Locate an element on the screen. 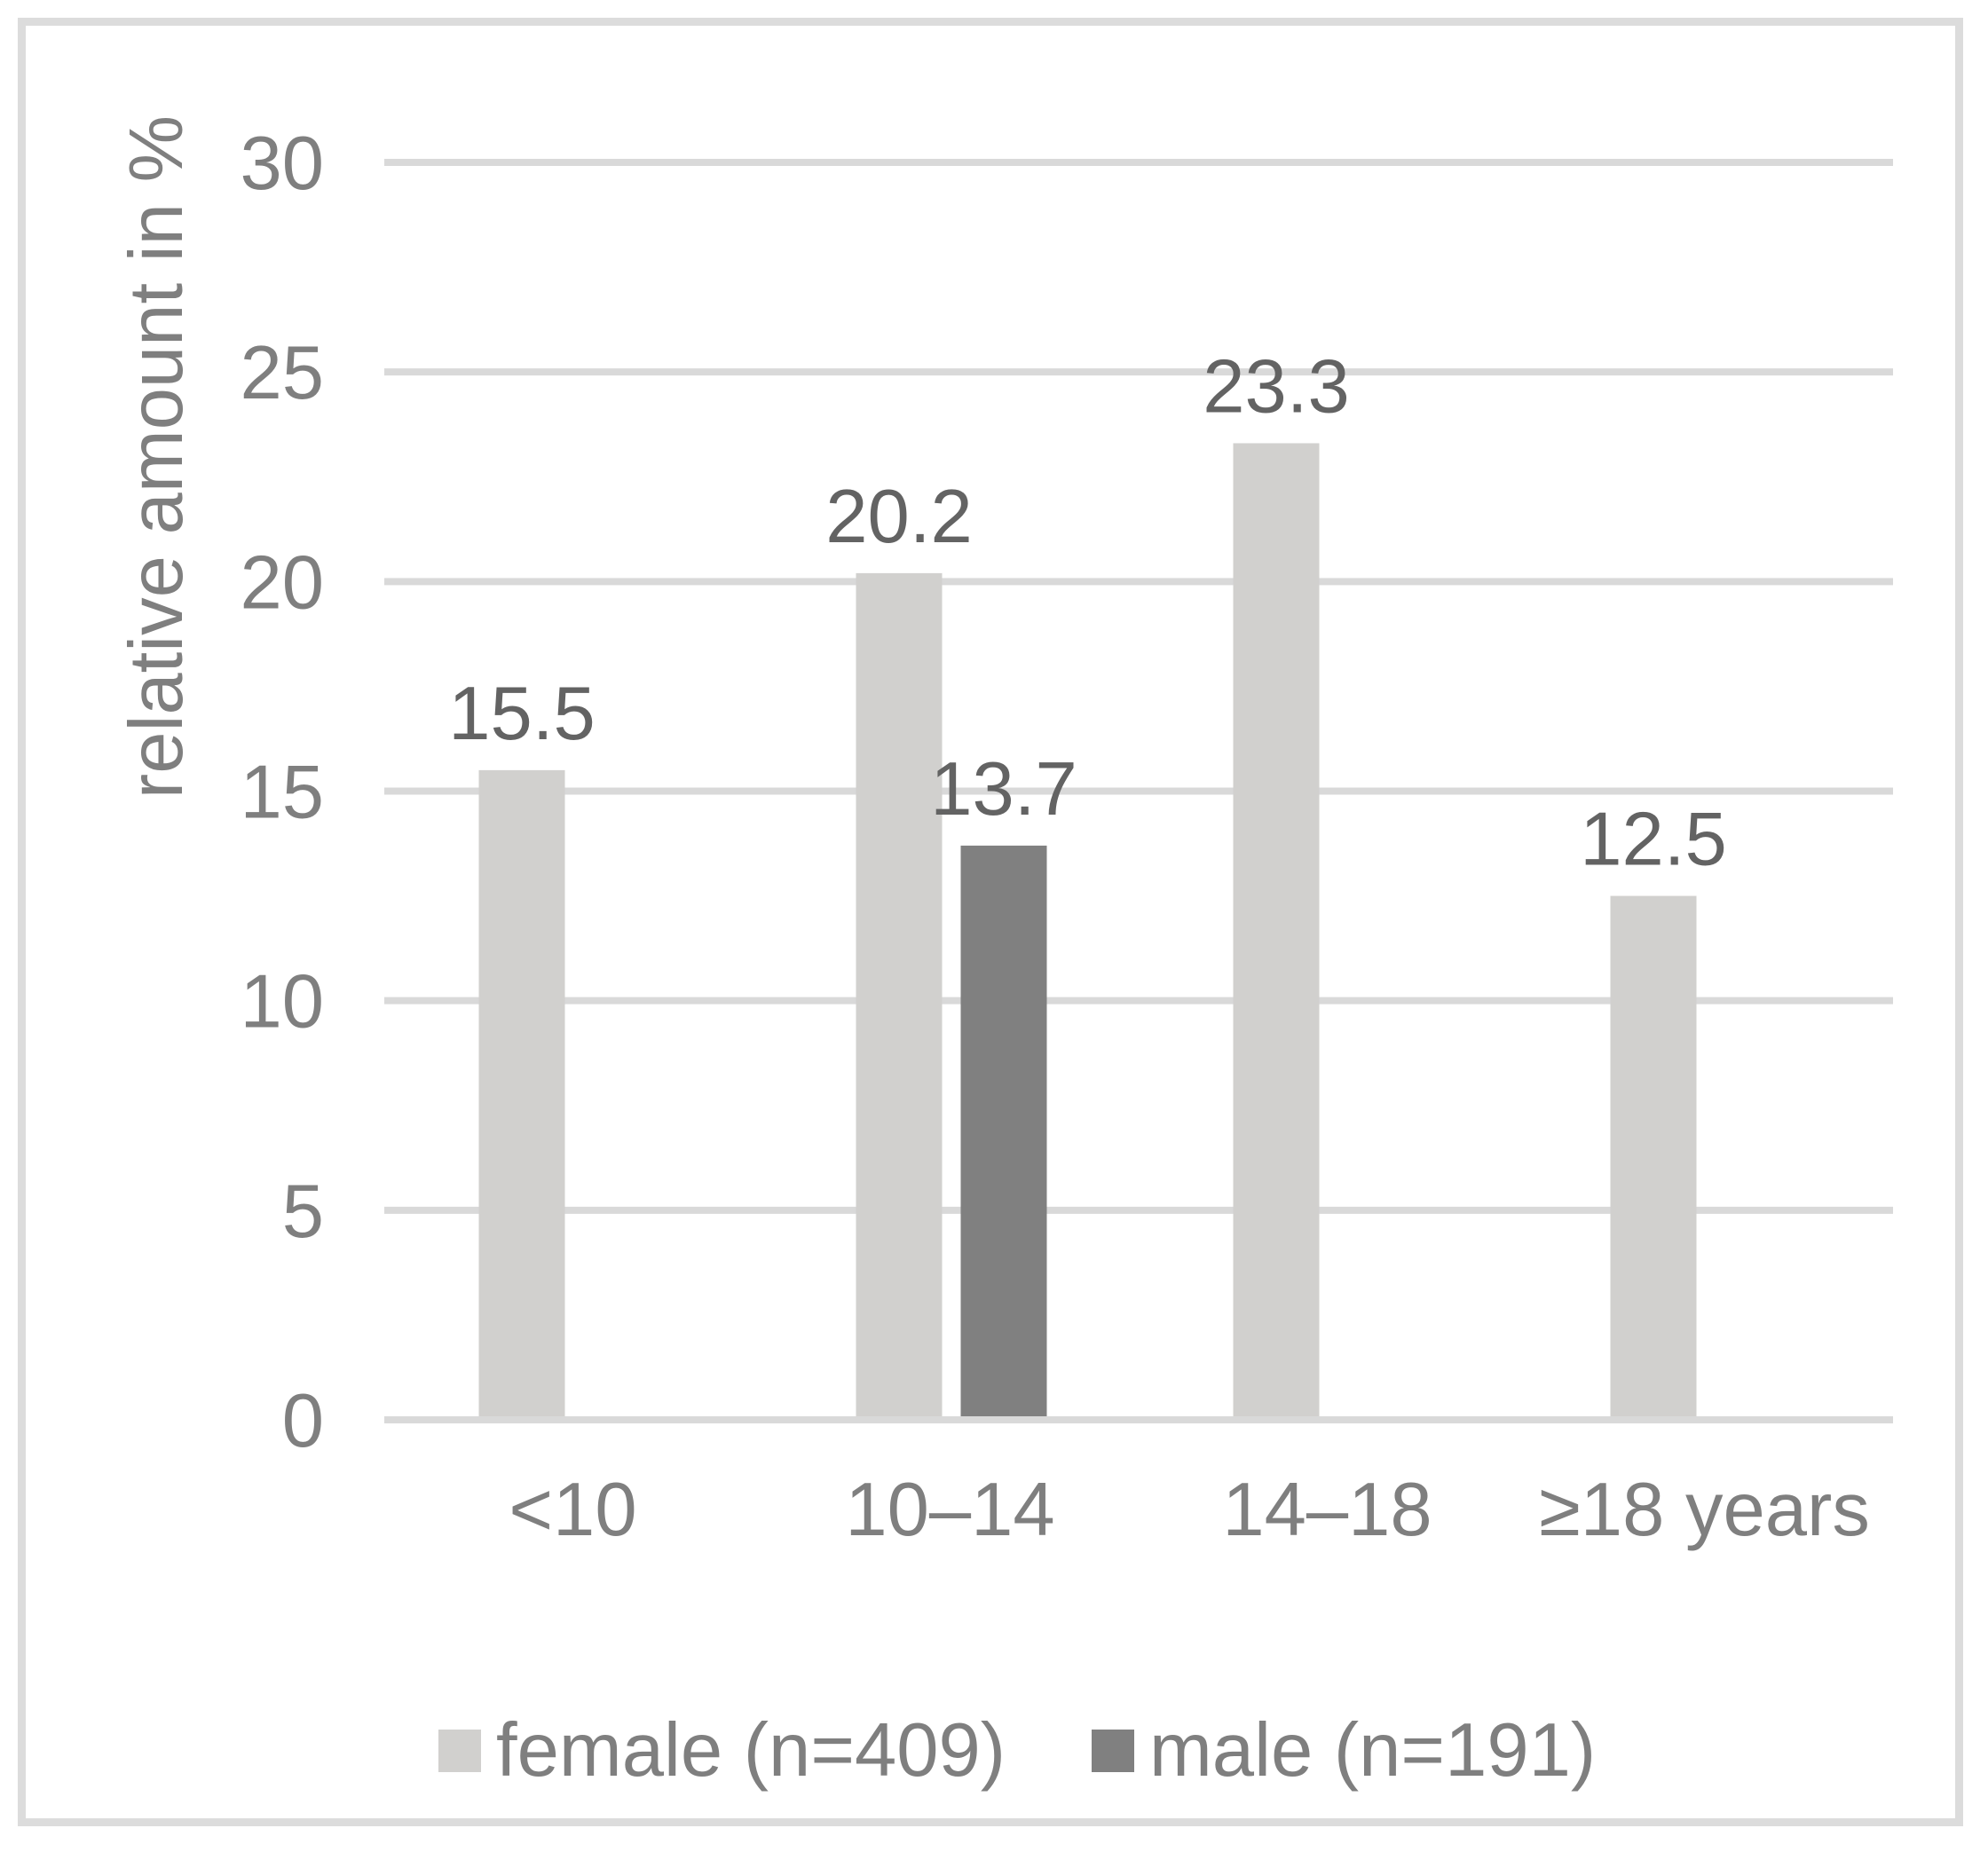 The width and height of the screenshot is (1988, 1852). legend-label-male: male (n=191) is located at coordinates (1373, 1751).